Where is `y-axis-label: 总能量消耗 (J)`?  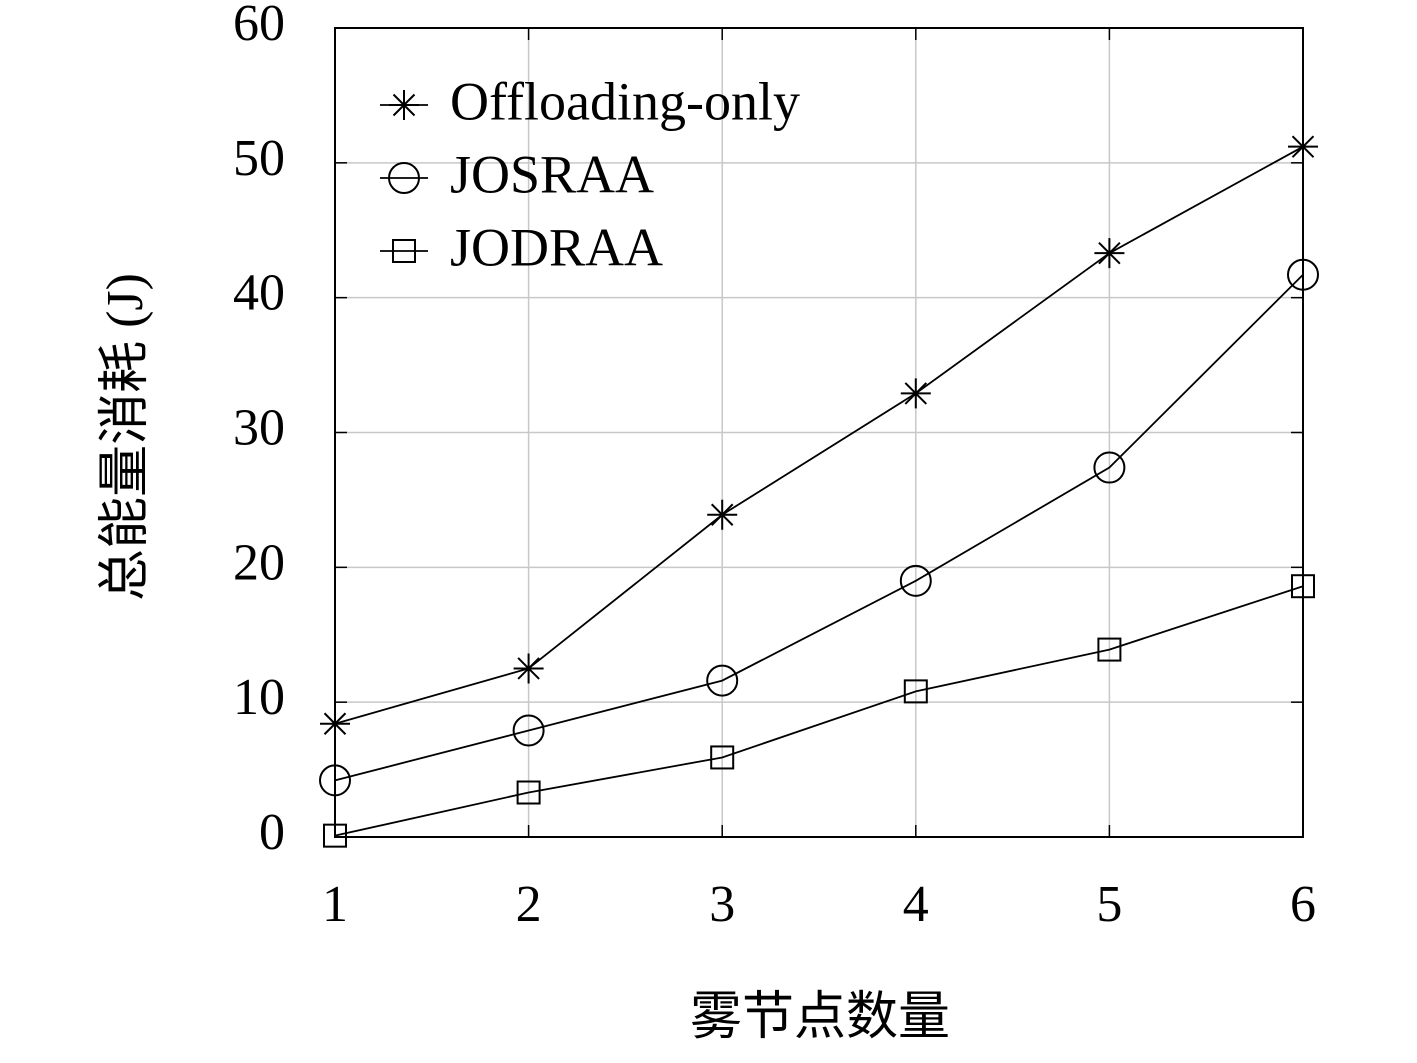 y-axis-label: 总能量消耗 (J) is located at coordinates (125, 437).